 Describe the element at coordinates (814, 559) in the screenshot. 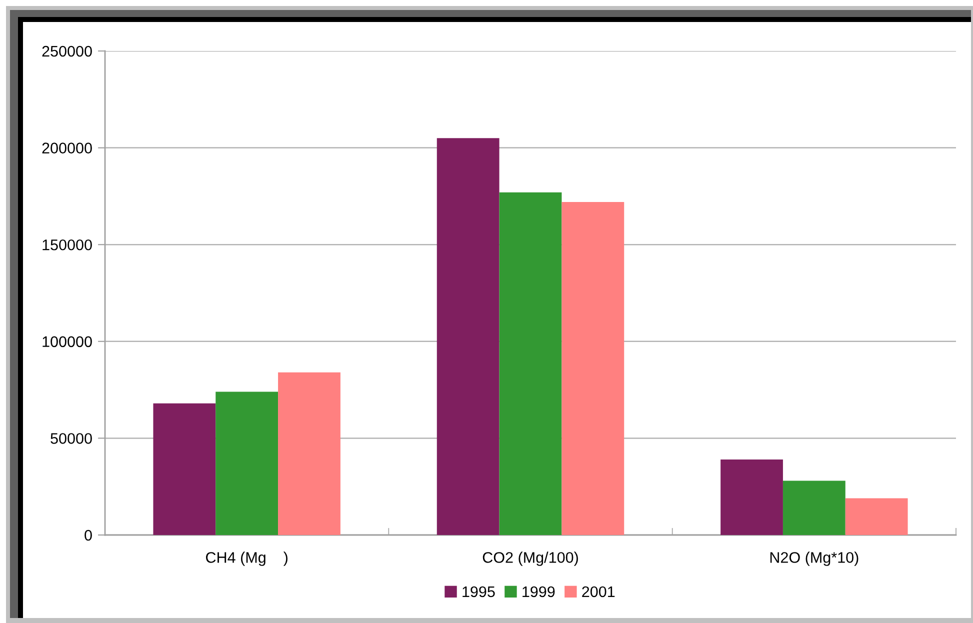

I see `x-tick-label: N2O (Mg*10)` at that location.